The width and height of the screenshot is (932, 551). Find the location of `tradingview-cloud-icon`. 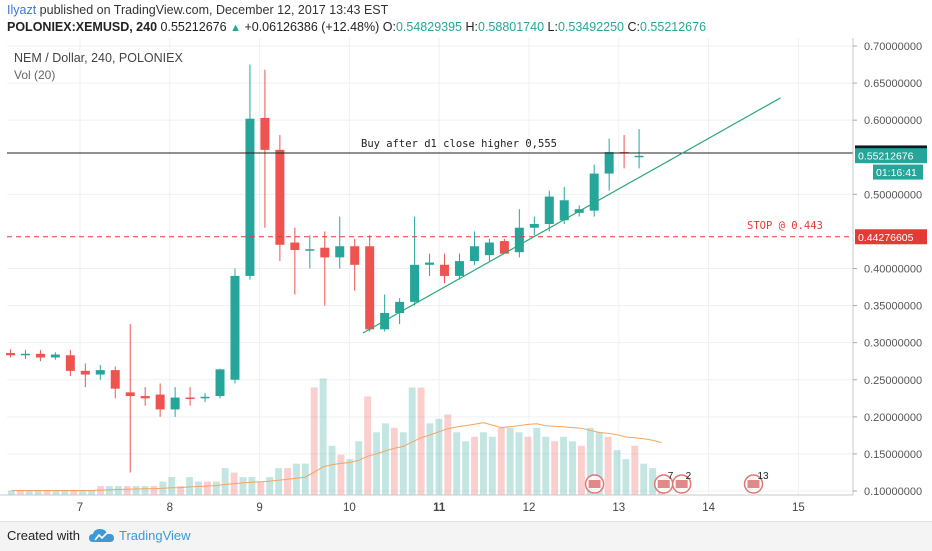

tradingview-cloud-icon is located at coordinates (101, 535).